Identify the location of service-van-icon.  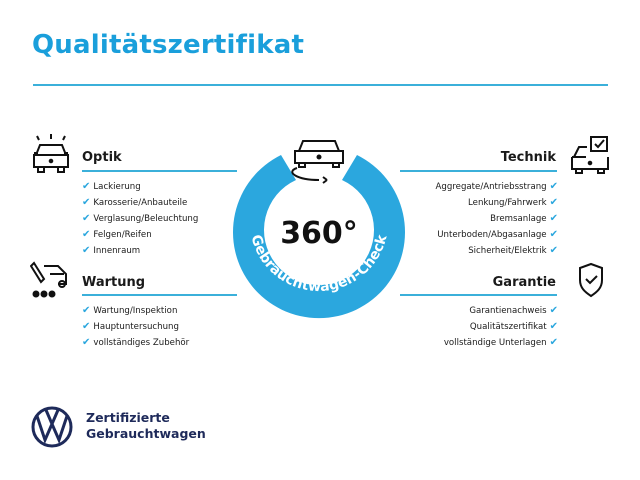
(48, 279).